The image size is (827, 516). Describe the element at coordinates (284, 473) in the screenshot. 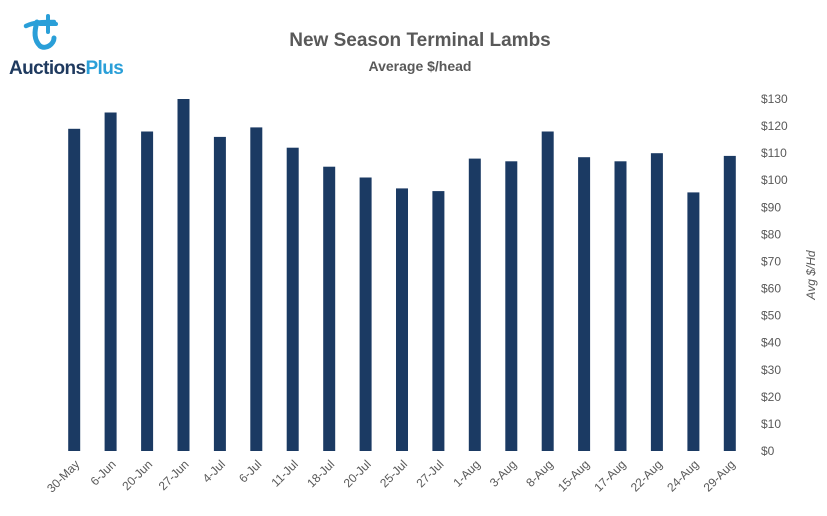

I see `x-tick-label: 11-Jul` at that location.